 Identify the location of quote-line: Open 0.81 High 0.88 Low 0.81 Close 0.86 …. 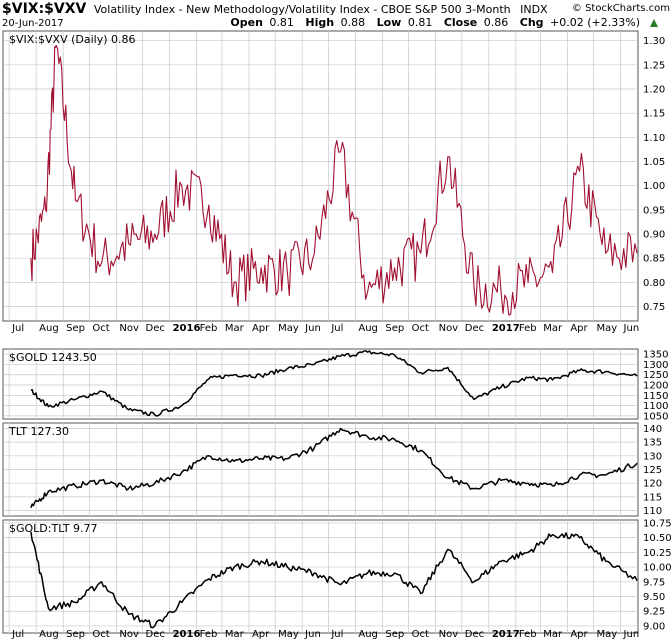
(435, 22).